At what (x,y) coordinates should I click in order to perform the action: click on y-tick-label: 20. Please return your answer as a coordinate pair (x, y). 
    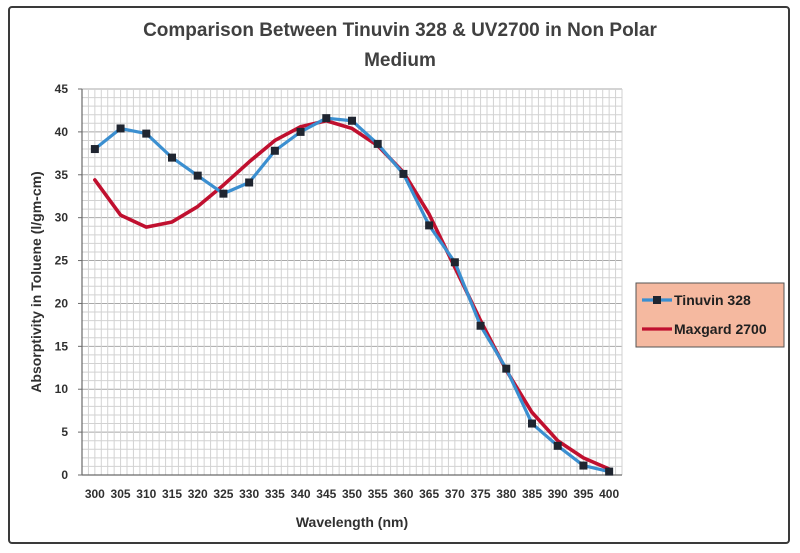
    Looking at the image, I should click on (62, 303).